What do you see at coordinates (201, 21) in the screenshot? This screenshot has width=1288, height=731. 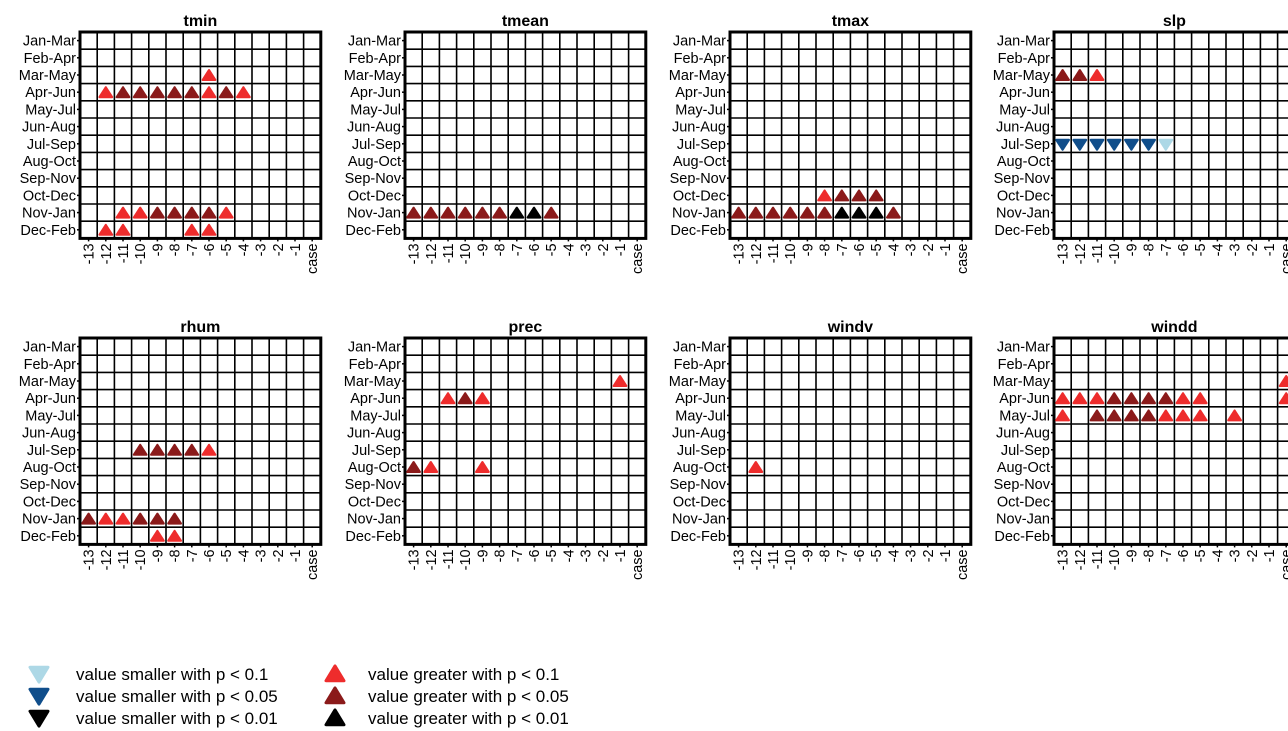 I see `panel-title: tmin` at bounding box center [201, 21].